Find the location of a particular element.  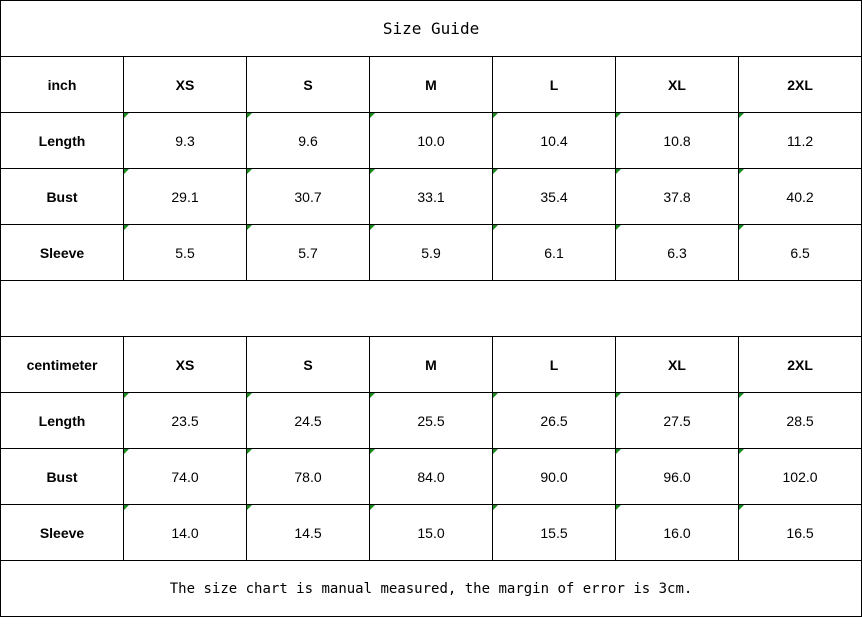

value-cell: 14.5 is located at coordinates (308, 532).